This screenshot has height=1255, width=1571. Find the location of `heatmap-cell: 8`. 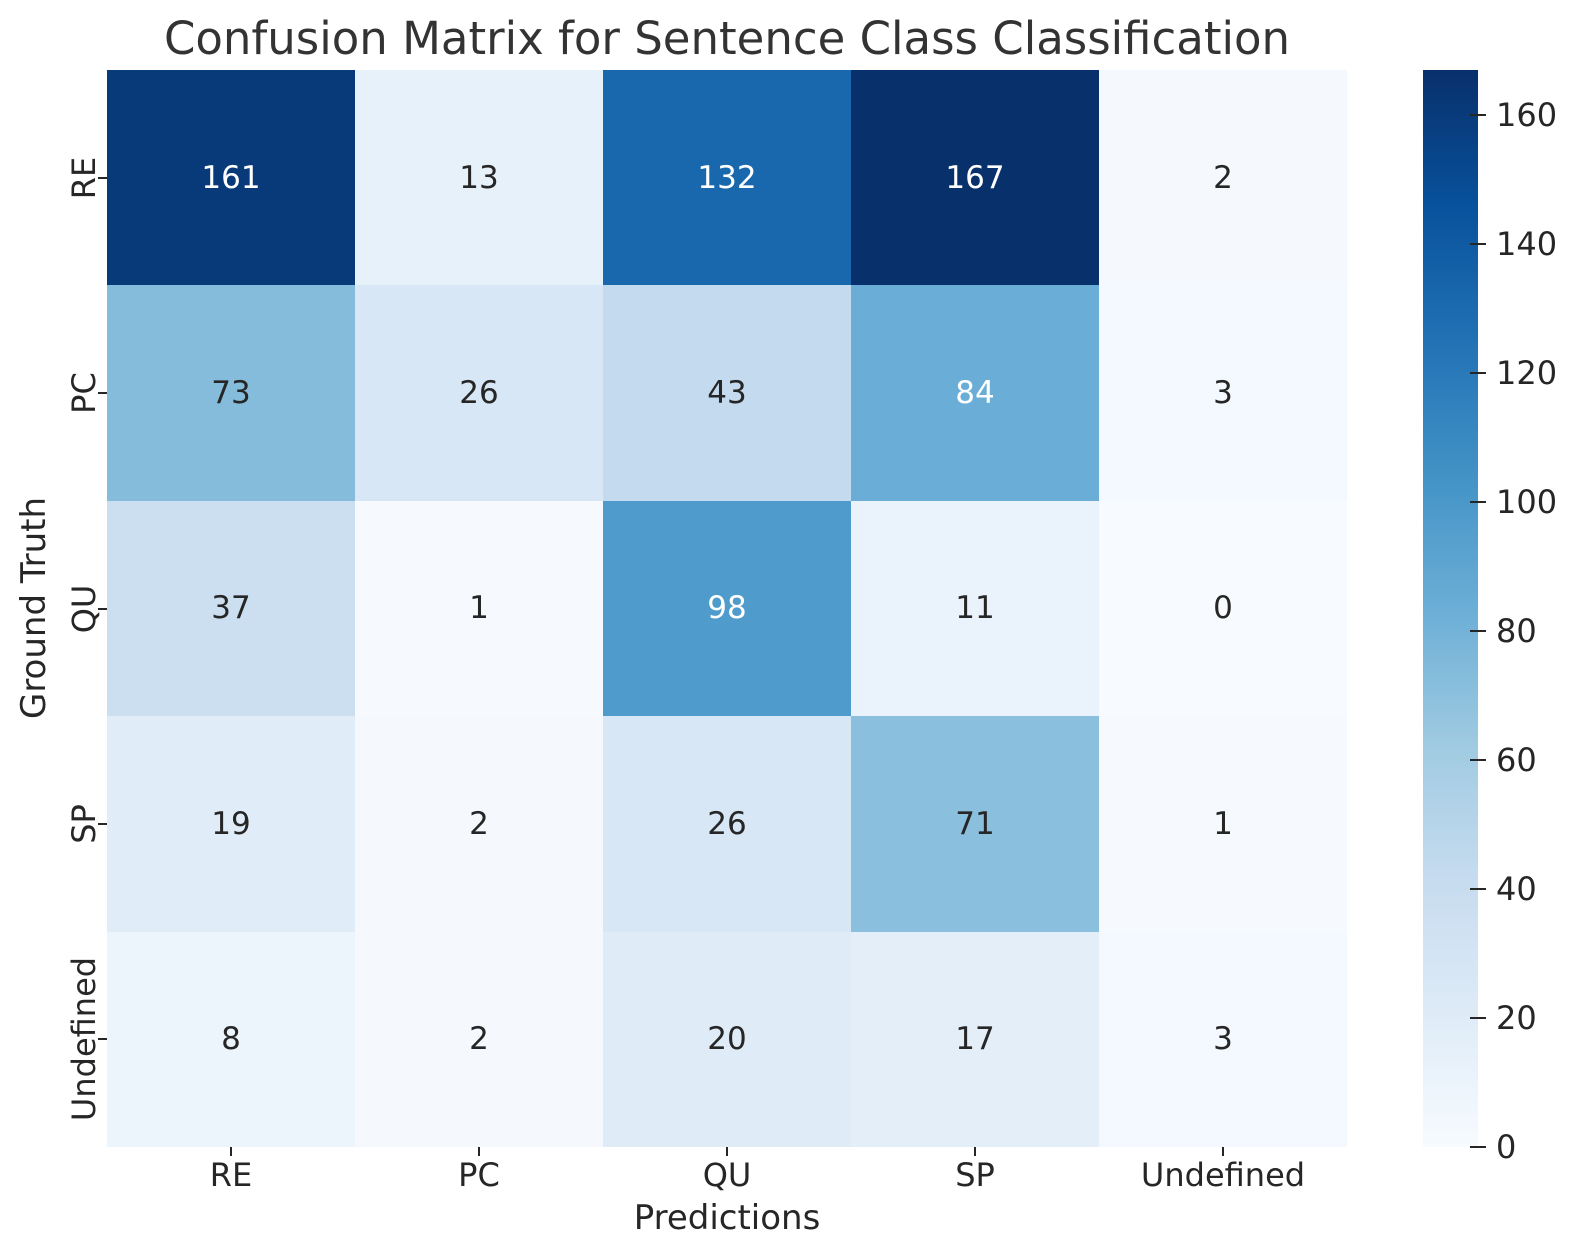

heatmap-cell: 8 is located at coordinates (231, 1039).